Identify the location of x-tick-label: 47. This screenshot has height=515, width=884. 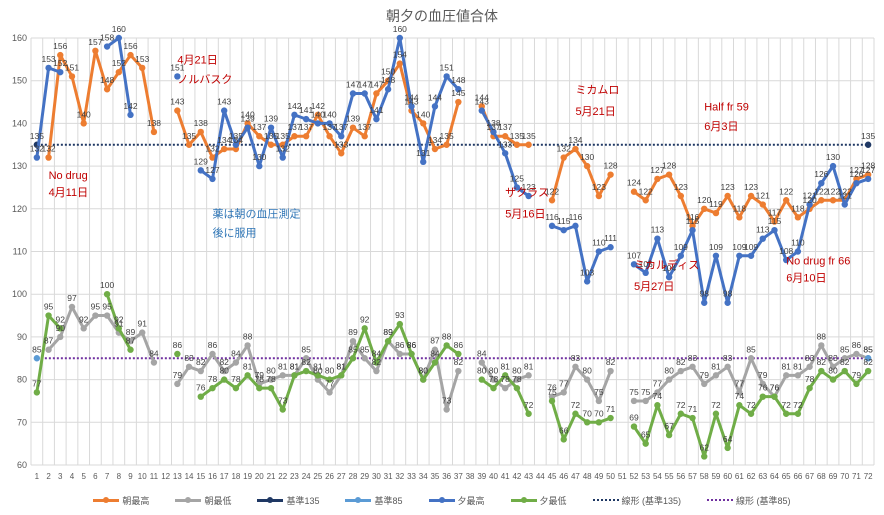
(575, 476).